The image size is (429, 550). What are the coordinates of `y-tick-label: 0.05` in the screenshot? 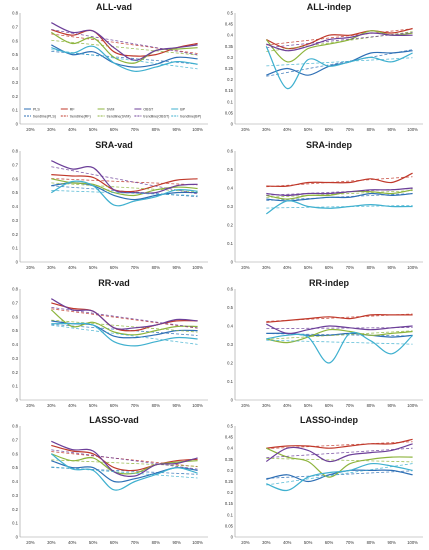 It's located at (229, 112).